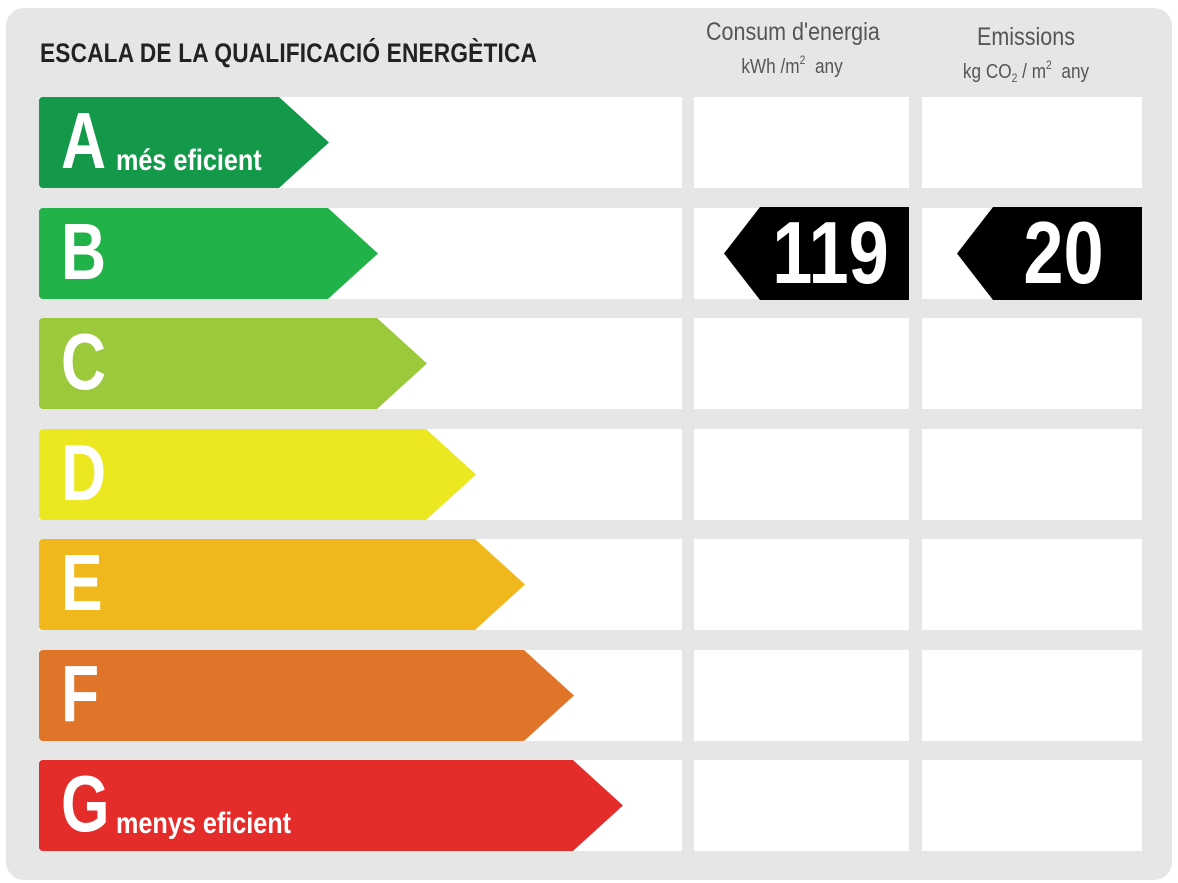  What do you see at coordinates (792, 65) in the screenshot?
I see `consumption-unit: kWh /m2 any` at bounding box center [792, 65].